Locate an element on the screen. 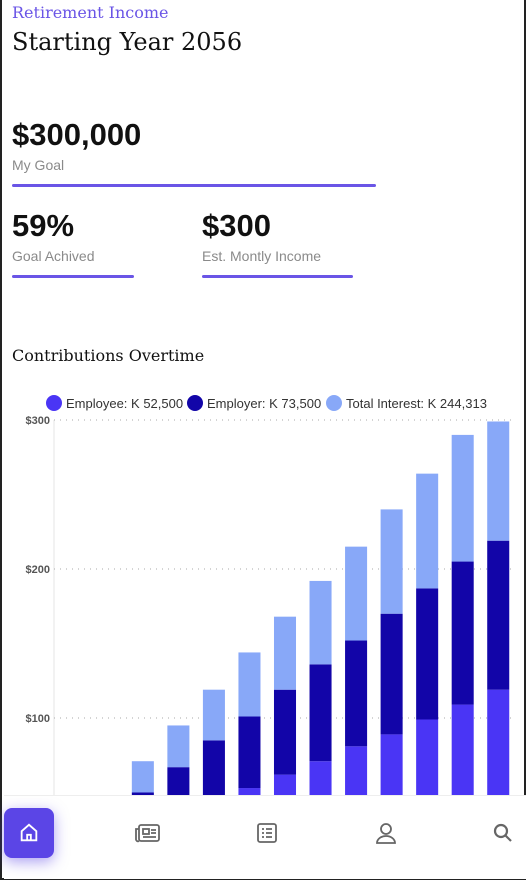 This screenshot has width=526, height=880. nav-profile is located at coordinates (386, 833).